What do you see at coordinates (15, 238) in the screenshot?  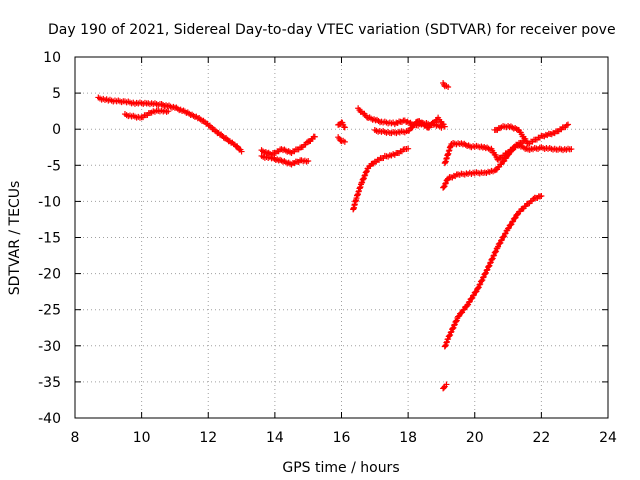 I see `y-axis-label: SDTVAR / TECUs` at bounding box center [15, 238].